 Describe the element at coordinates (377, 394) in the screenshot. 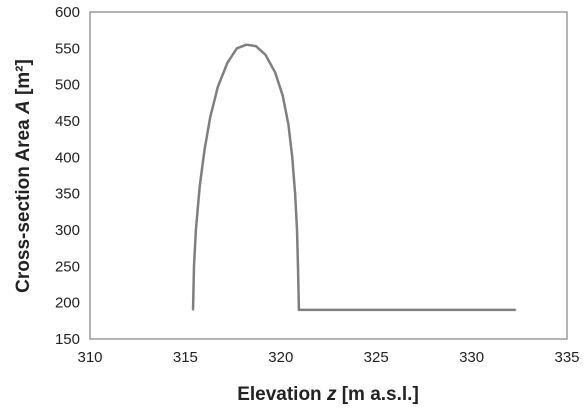

I see `x-part: [m a.s.l.]` at that location.